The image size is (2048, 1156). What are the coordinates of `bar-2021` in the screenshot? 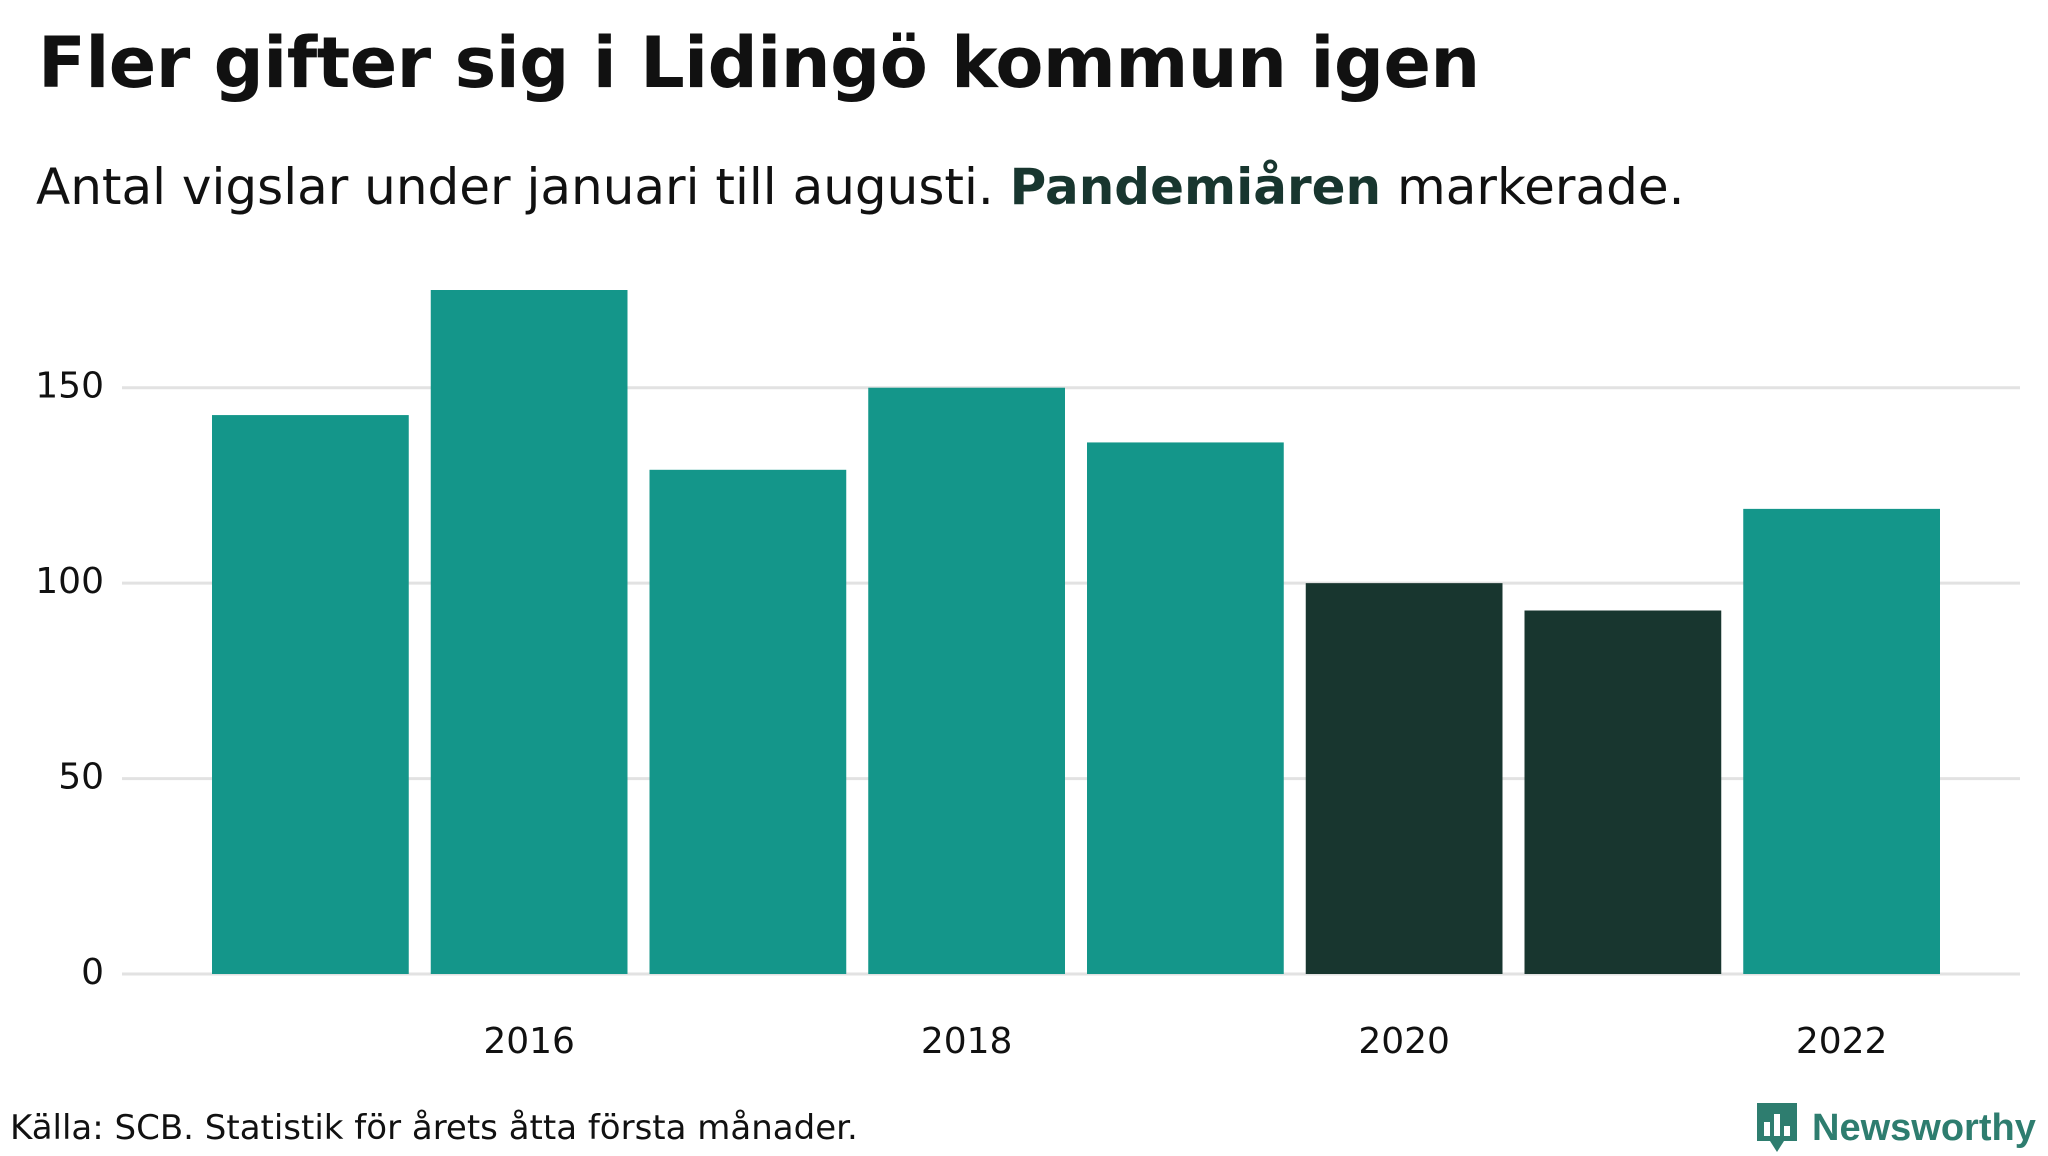 It's located at (1623, 792).